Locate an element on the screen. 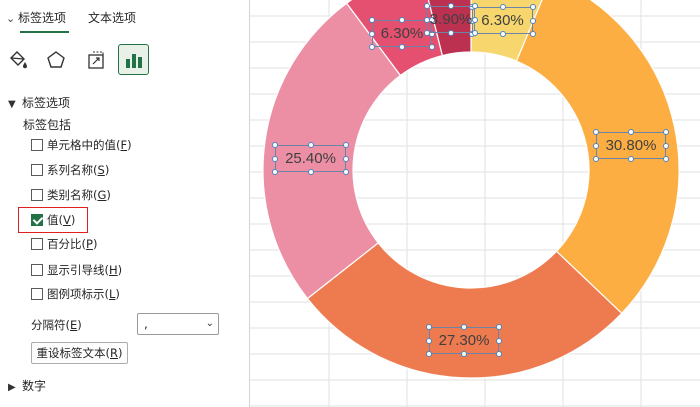  checkbox-leader-lines: 显示引导线(H) is located at coordinates (76, 270).